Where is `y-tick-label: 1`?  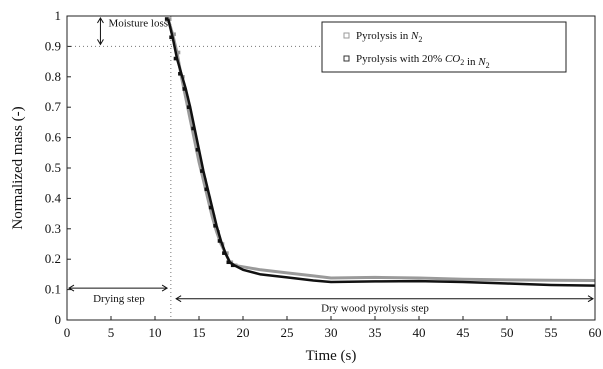 y-tick-label: 1 is located at coordinates (58, 15).